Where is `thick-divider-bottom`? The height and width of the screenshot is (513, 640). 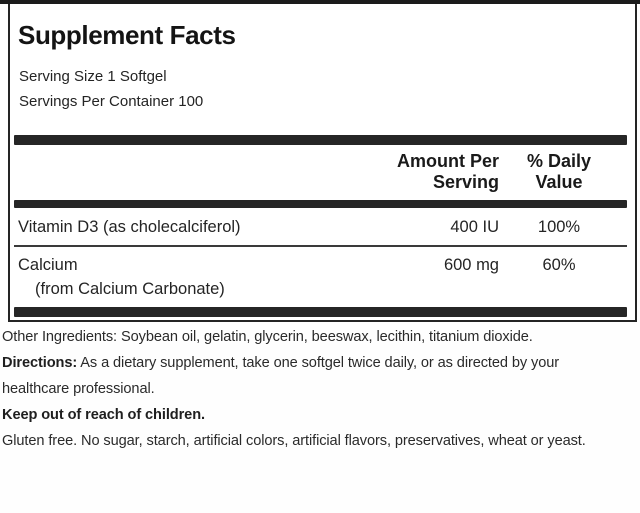 thick-divider-bottom is located at coordinates (320, 312).